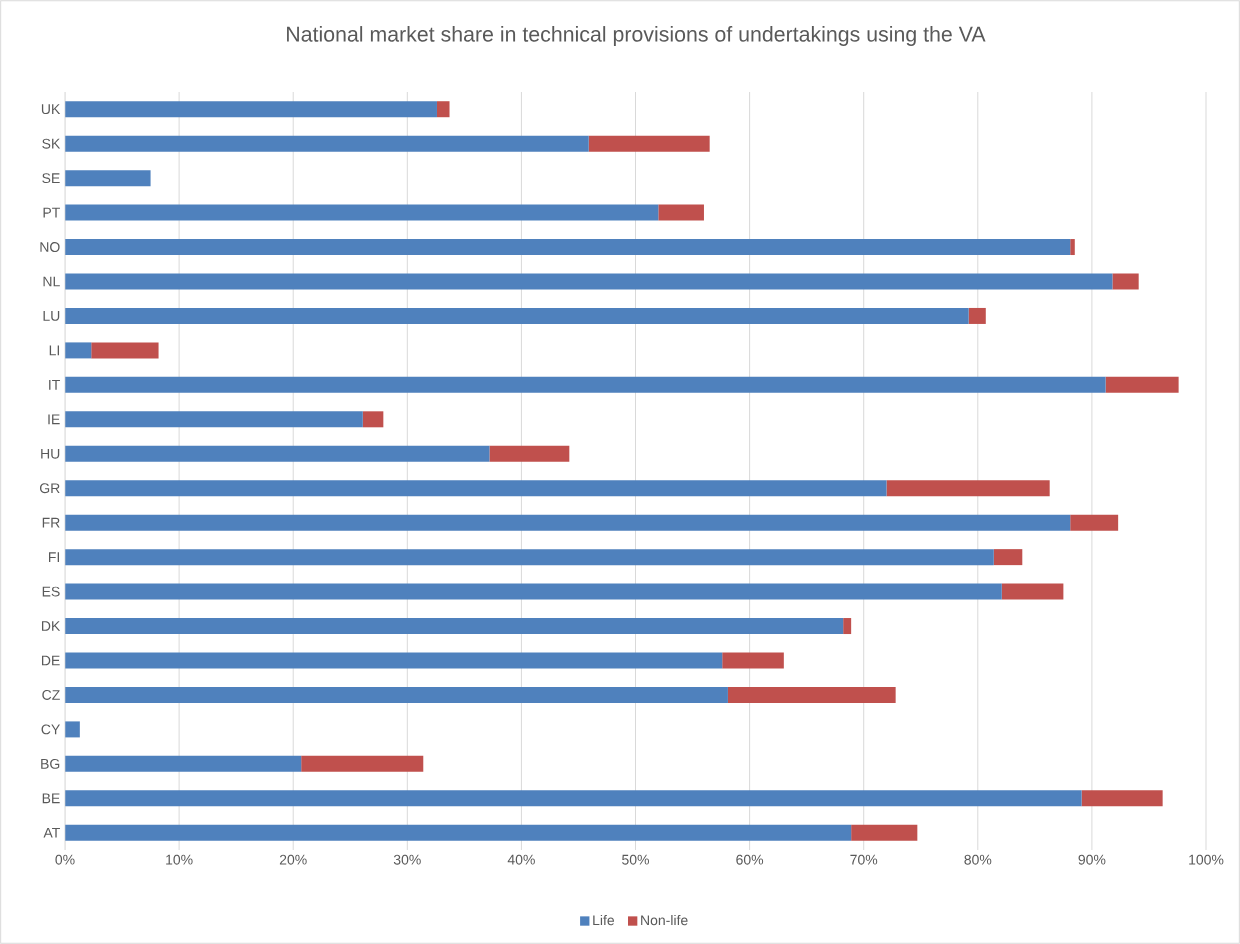 This screenshot has height=944, width=1240. I want to click on x-tick-label: 60%, so click(750, 859).